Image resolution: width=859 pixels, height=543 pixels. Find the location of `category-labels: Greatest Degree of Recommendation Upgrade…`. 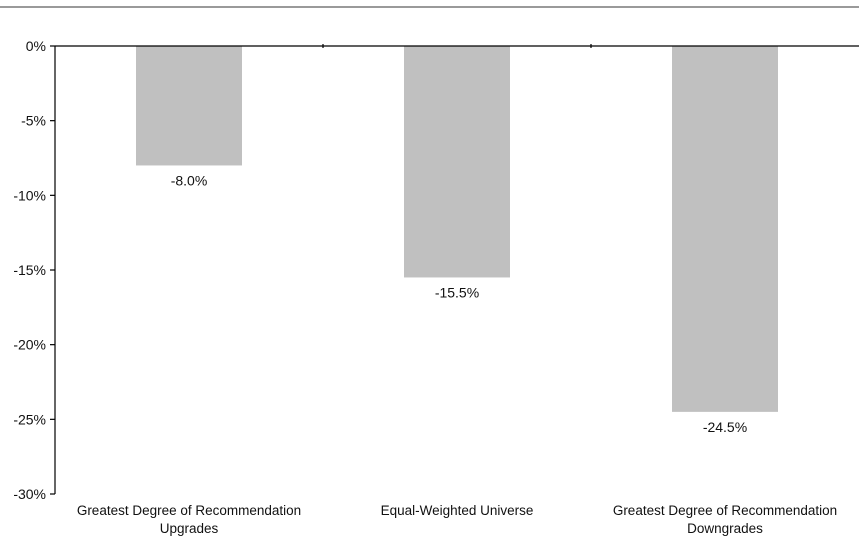

category-labels: Greatest Degree of Recommendation Upgrade… is located at coordinates (457, 519).